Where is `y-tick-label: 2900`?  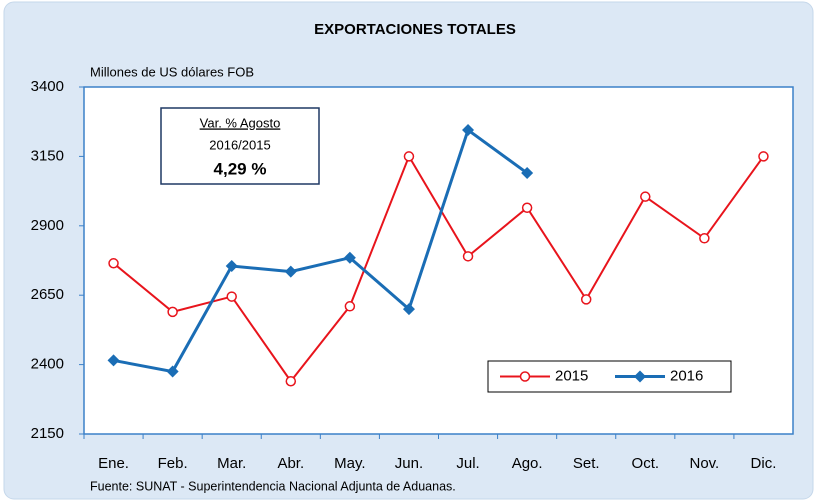 y-tick-label: 2900 is located at coordinates (47, 225).